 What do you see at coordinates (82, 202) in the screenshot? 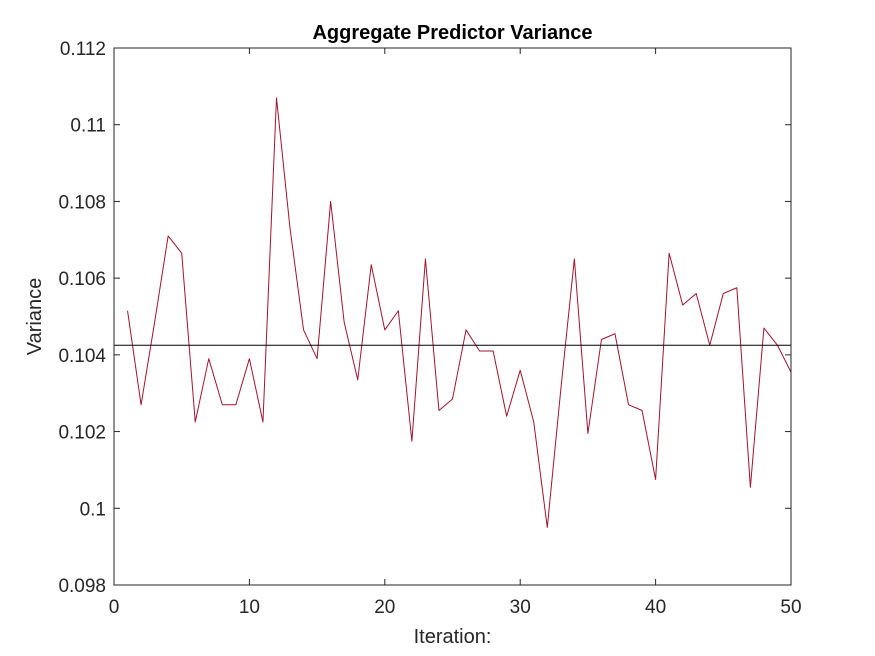
I see `y-tick-label: 0.108` at bounding box center [82, 202].